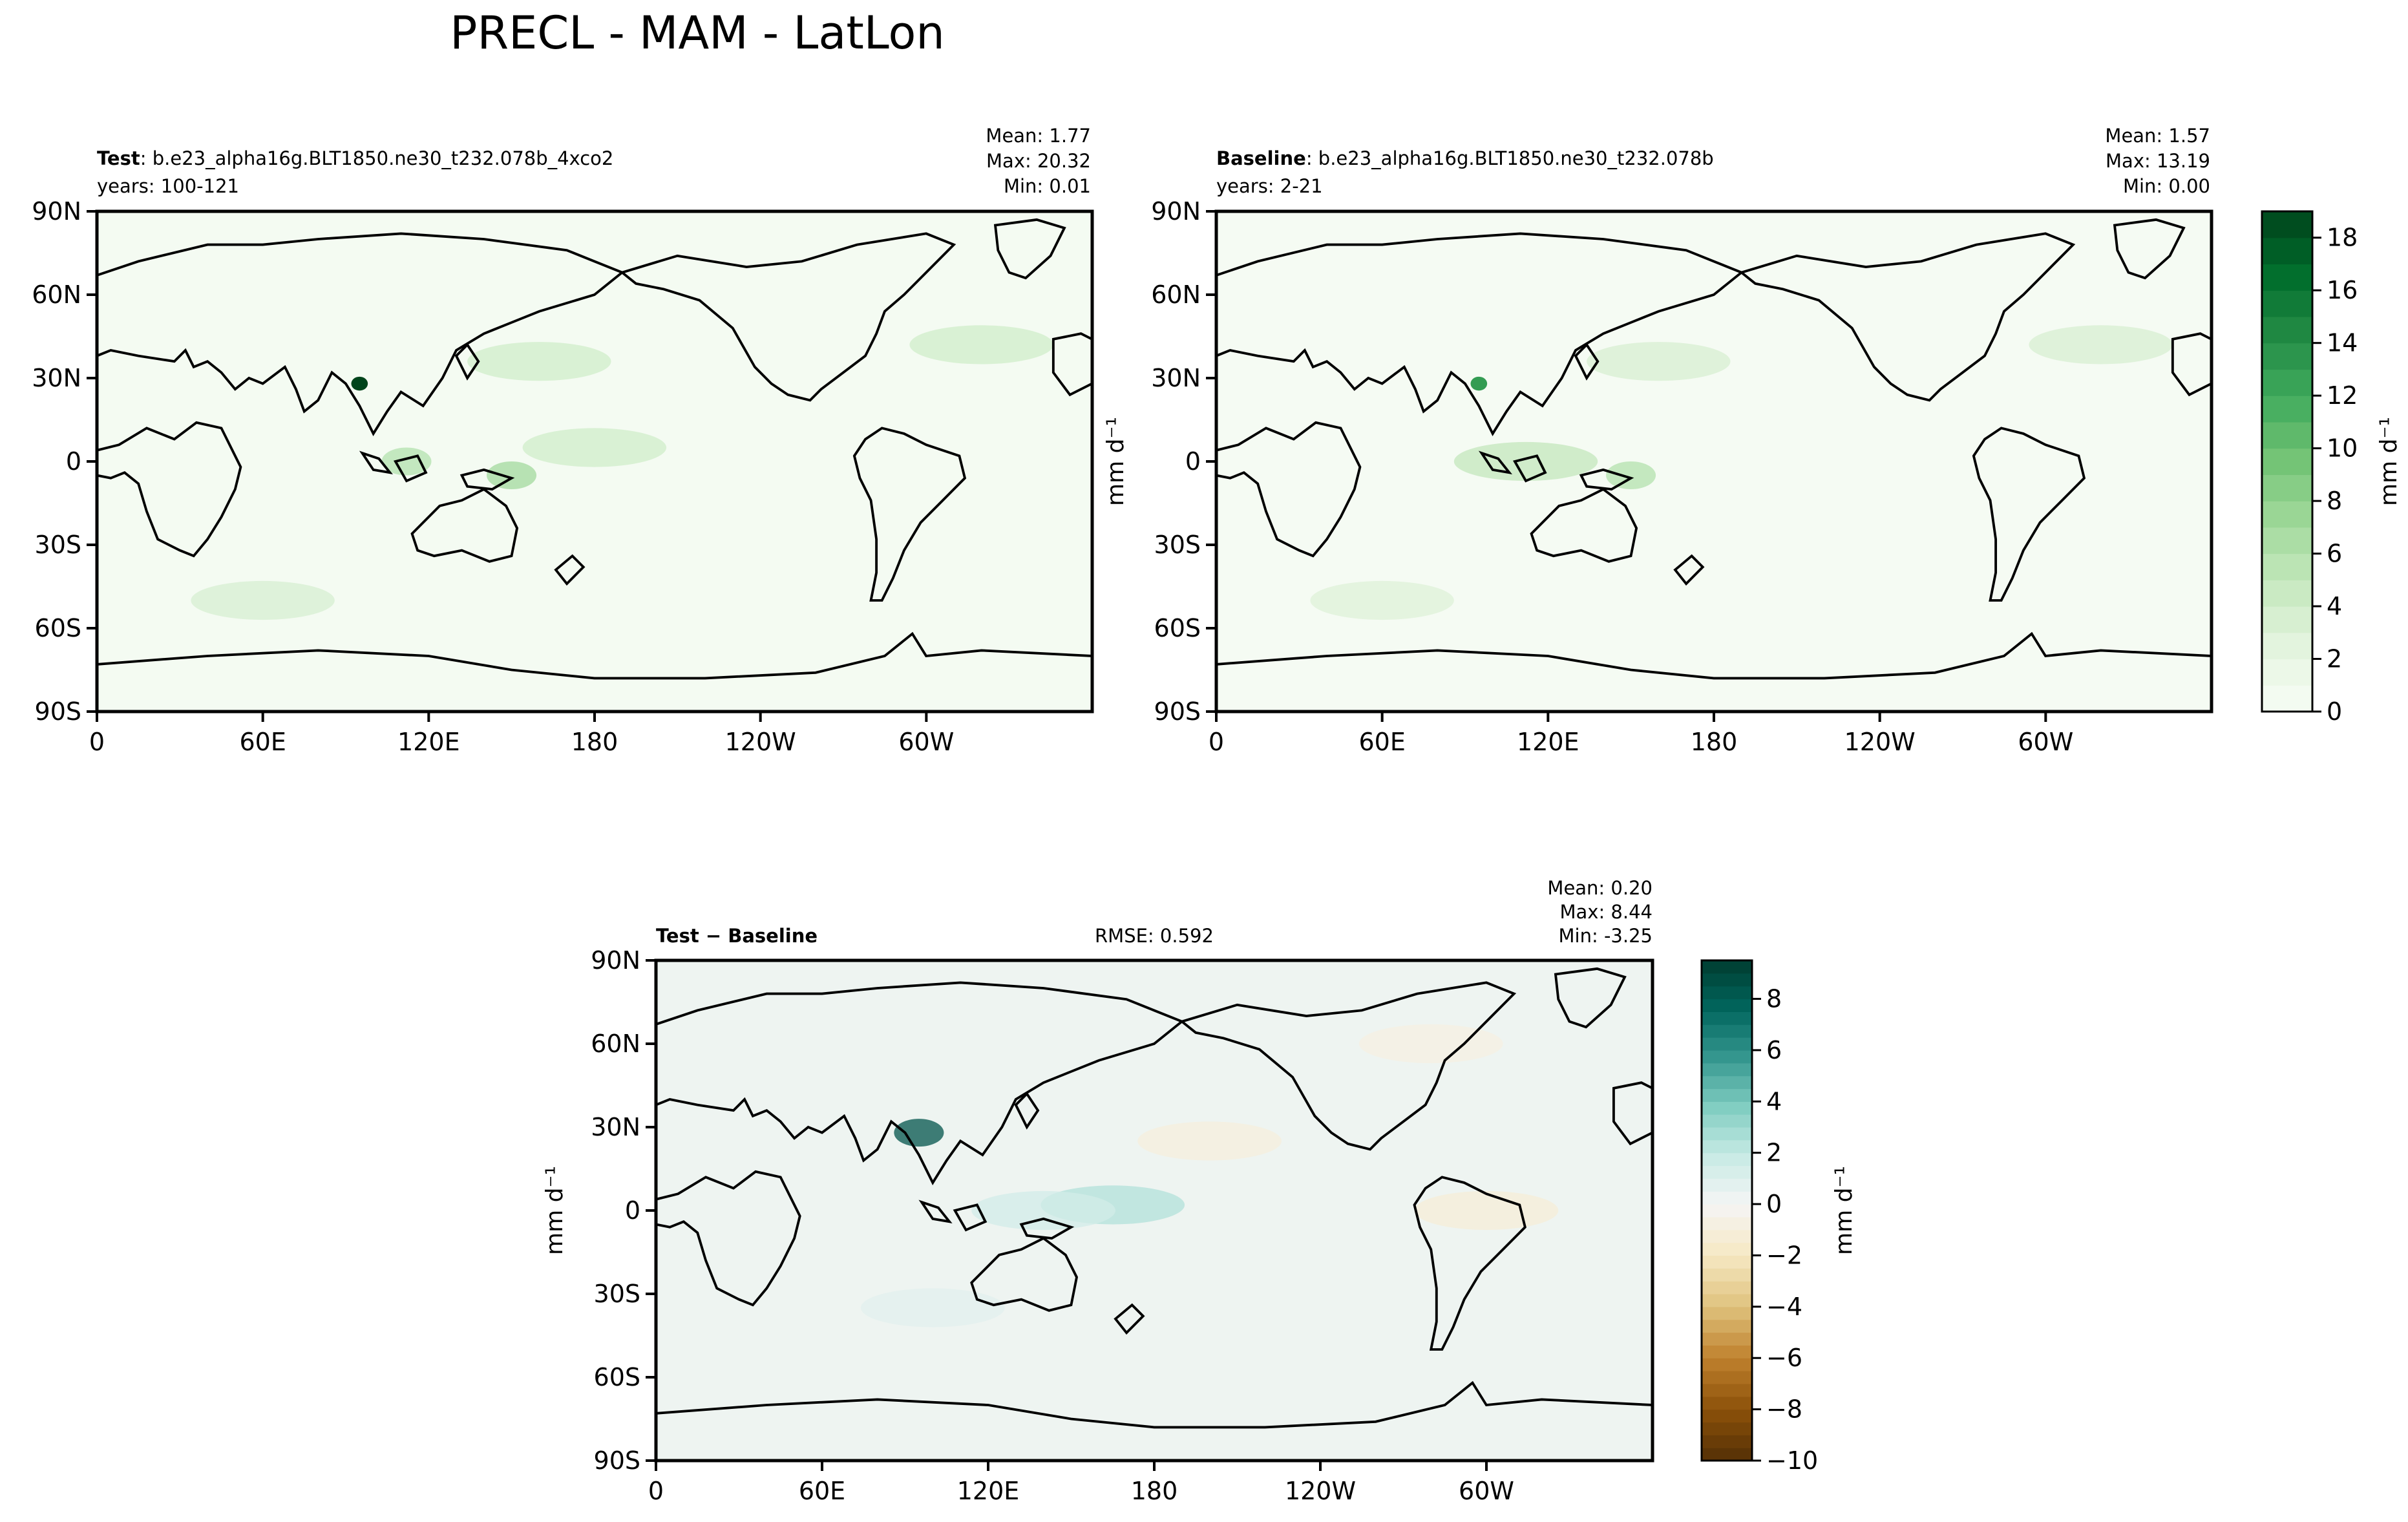 This screenshot has height=1522, width=2408. Describe the element at coordinates (262, 742) in the screenshot. I see `lon-tick-label: 60E` at that location.